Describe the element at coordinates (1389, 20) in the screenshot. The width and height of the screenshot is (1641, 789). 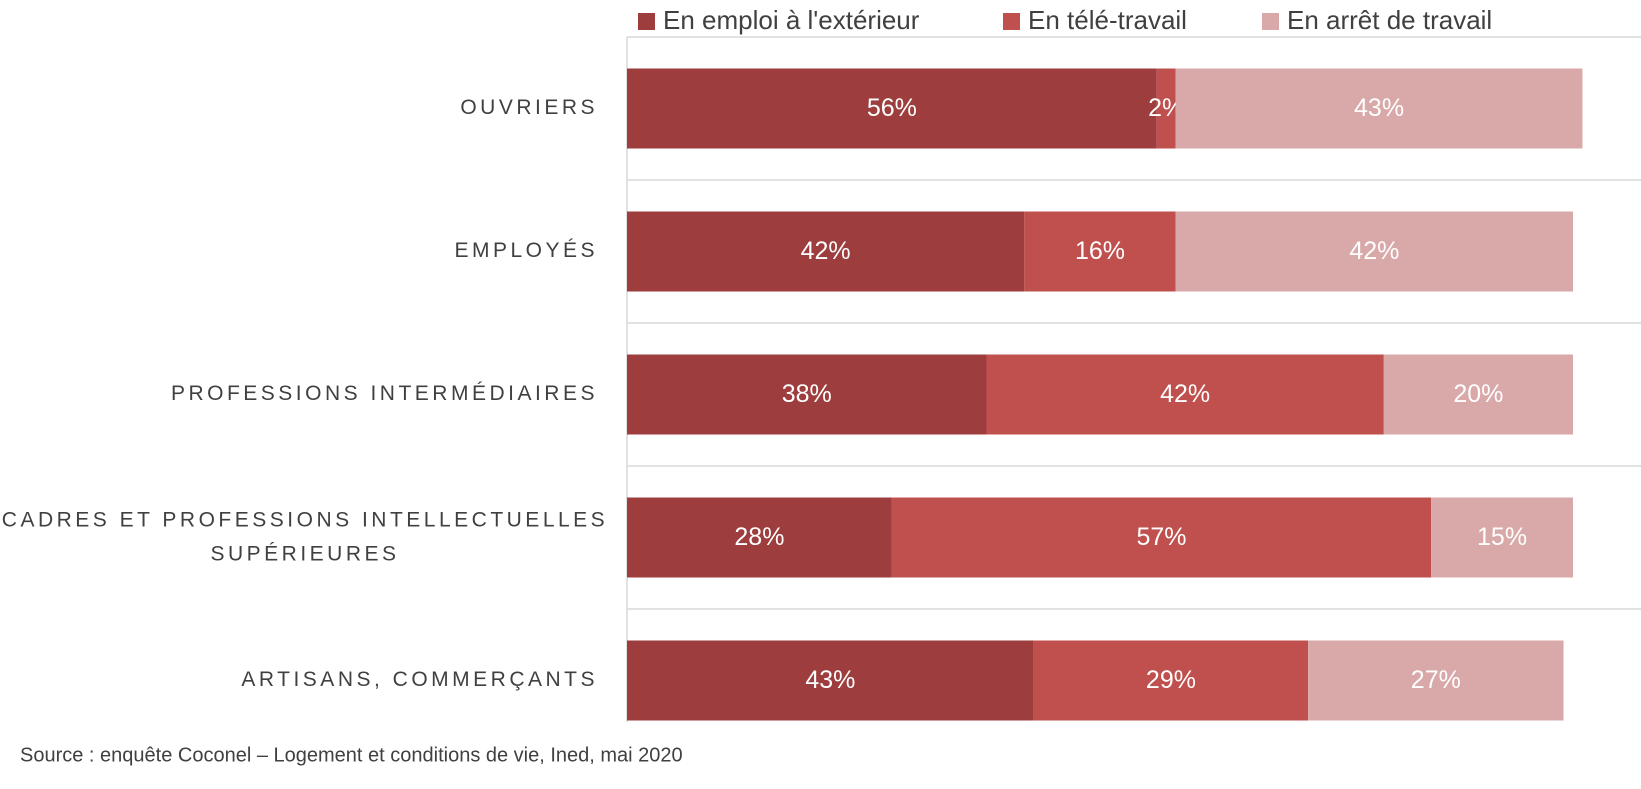
I see `legend-label: En arrêt de travail` at that location.